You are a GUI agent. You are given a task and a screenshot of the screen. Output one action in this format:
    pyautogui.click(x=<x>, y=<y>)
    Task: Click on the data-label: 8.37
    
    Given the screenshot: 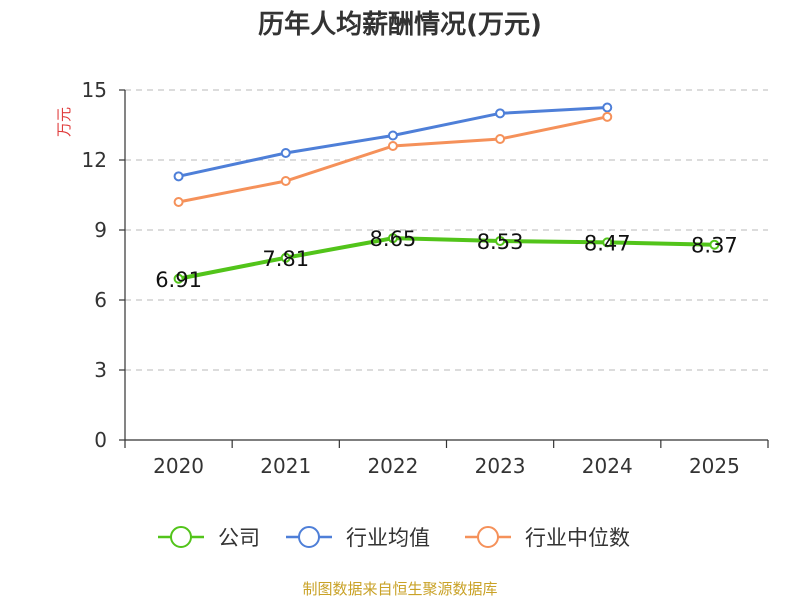 What is the action you would take?
    pyautogui.click(x=714, y=246)
    